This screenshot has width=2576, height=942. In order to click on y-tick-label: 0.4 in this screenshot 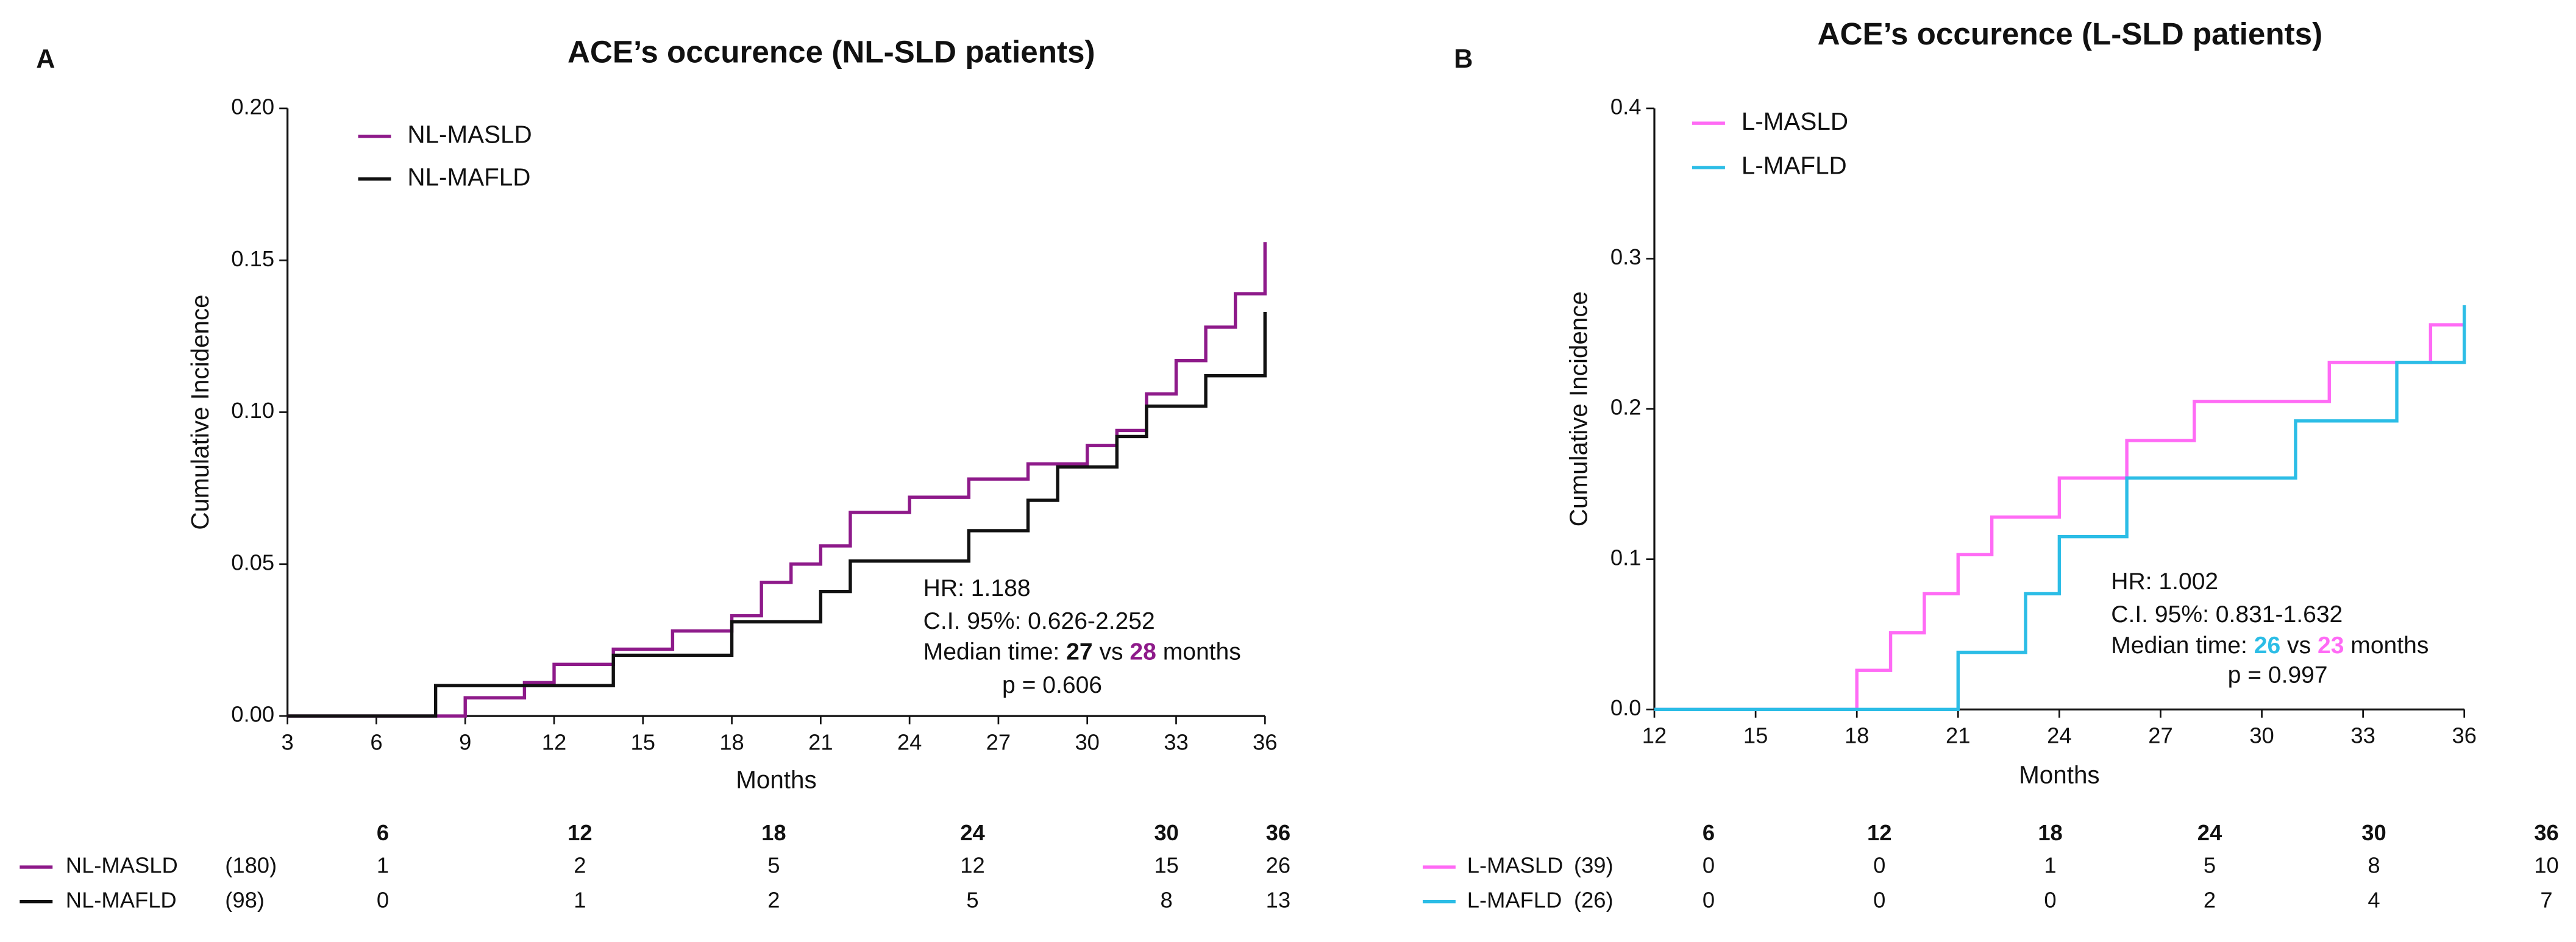, I will do `click(1626, 107)`.